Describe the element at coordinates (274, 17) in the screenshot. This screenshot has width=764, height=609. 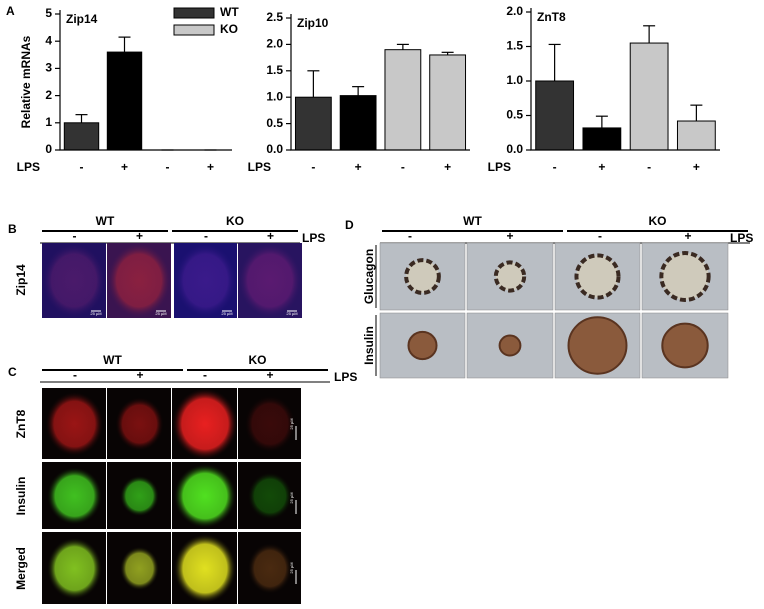
I see `y-tick-label: 2.5` at that location.